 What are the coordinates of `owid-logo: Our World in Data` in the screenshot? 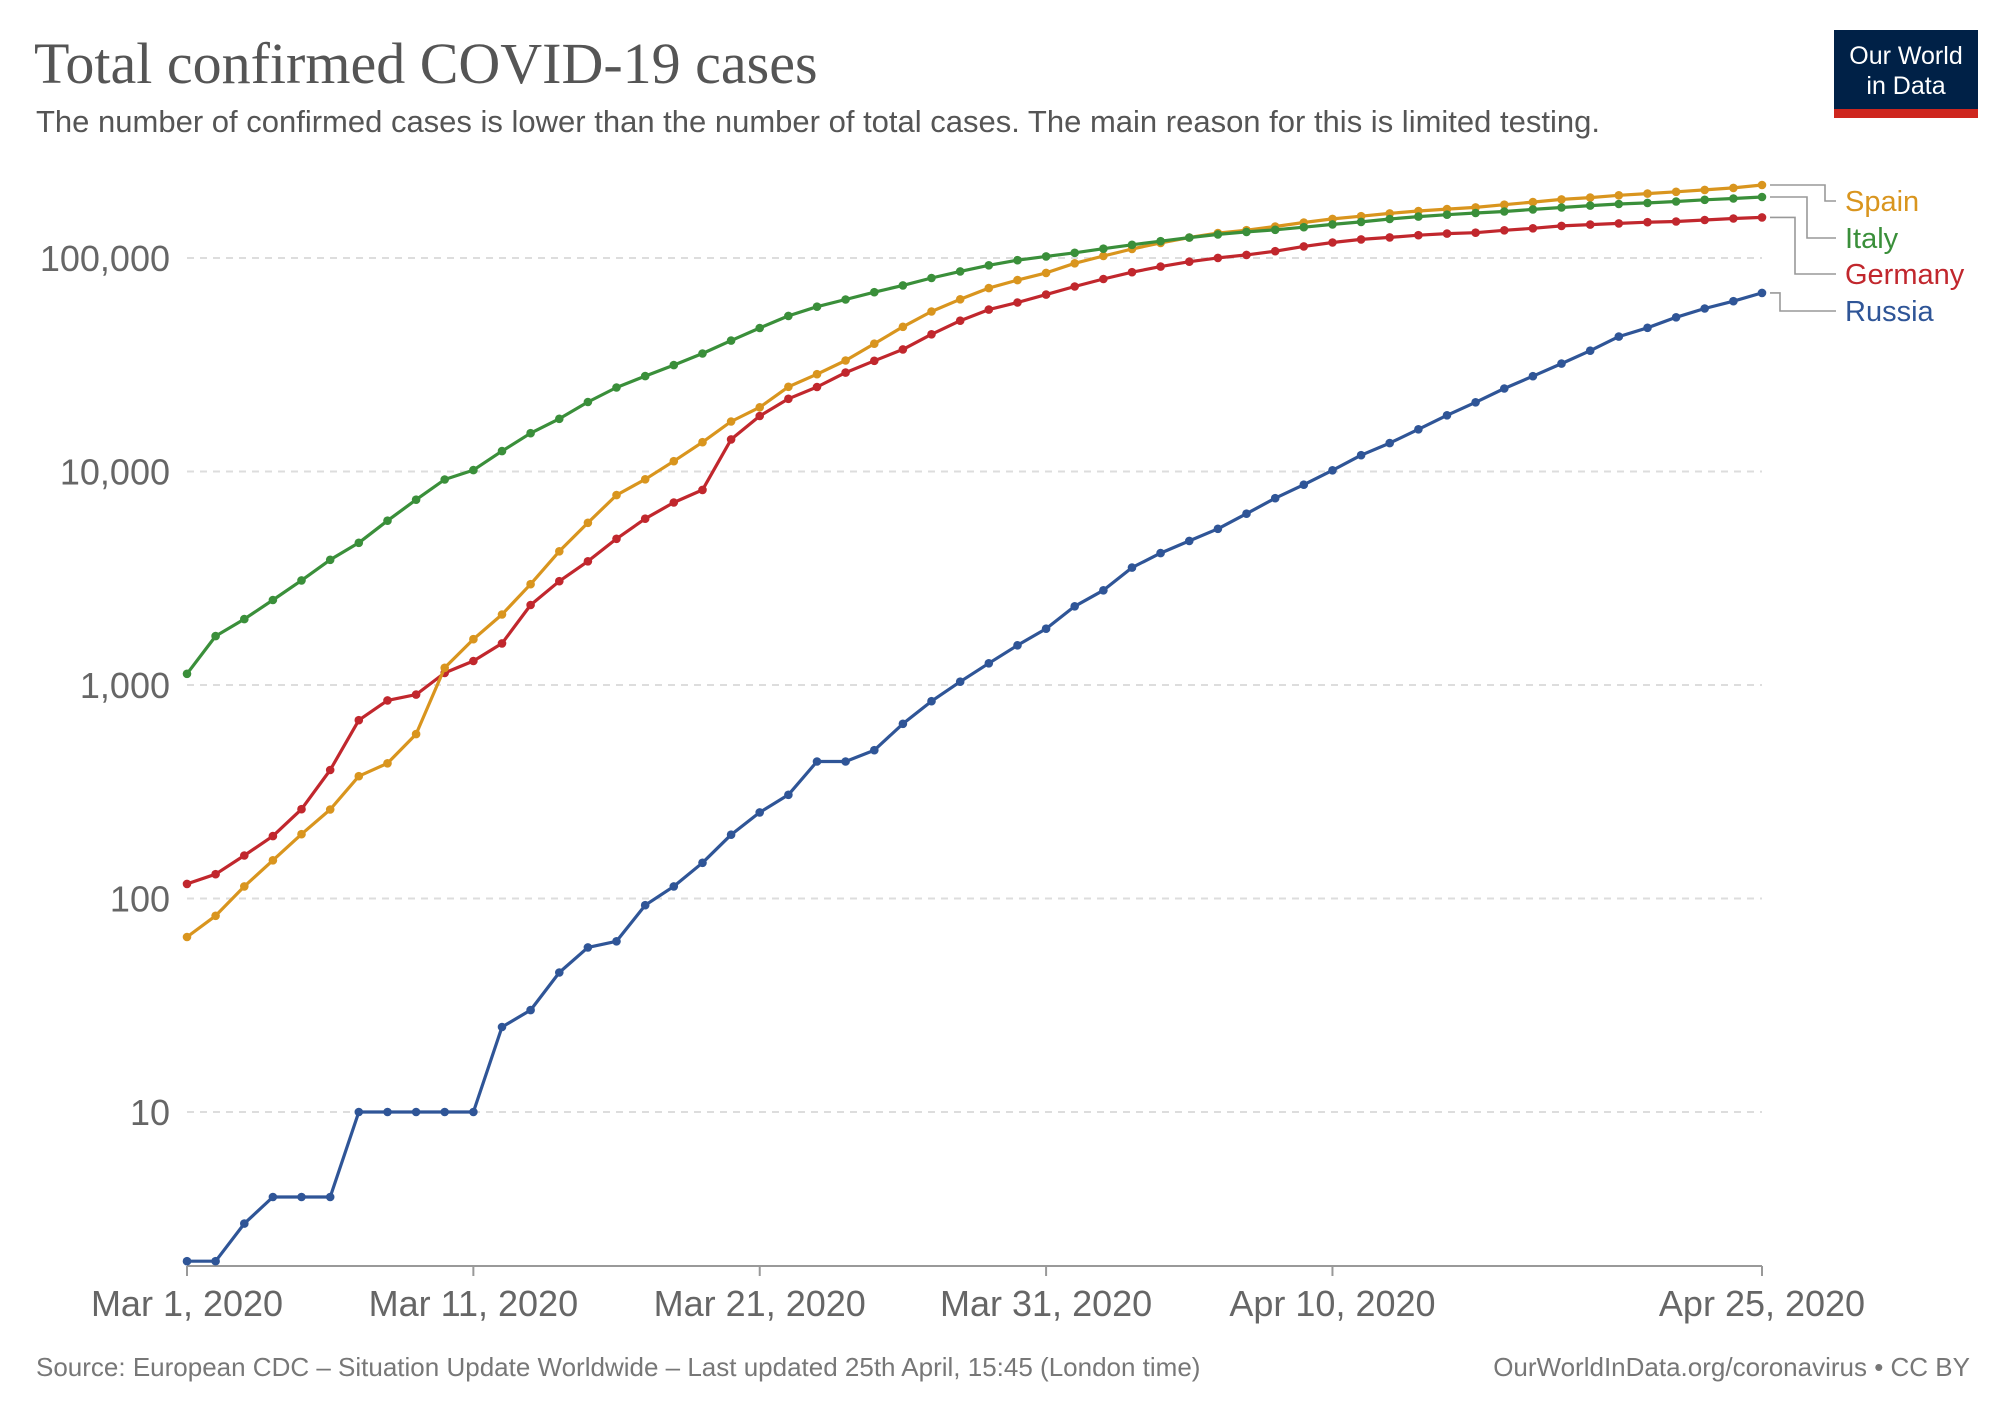 It's located at (1906, 74).